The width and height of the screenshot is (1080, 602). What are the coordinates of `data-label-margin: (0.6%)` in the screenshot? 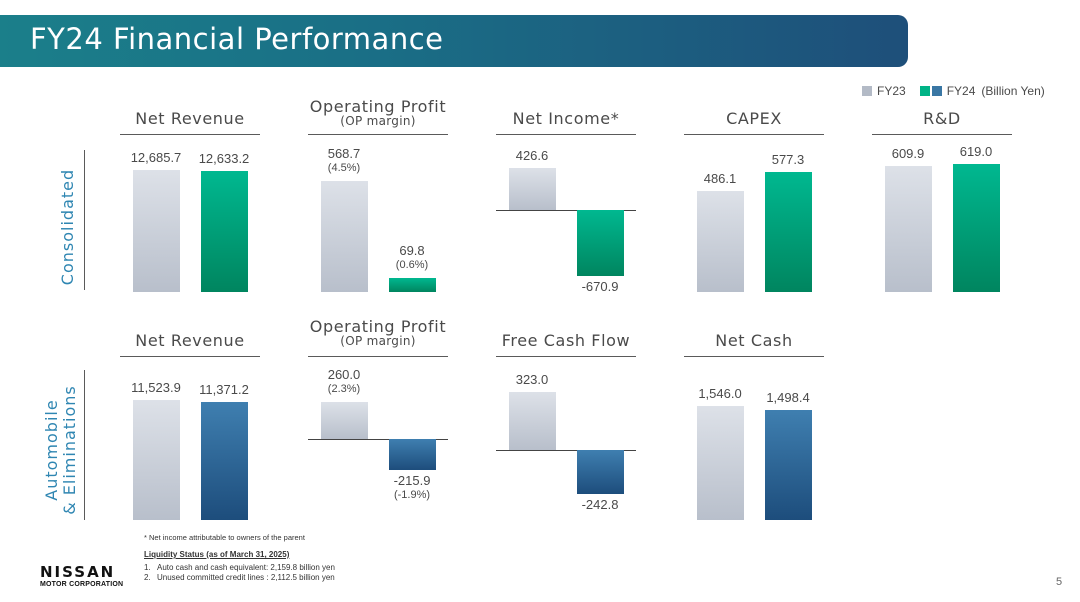 It's located at (412, 265).